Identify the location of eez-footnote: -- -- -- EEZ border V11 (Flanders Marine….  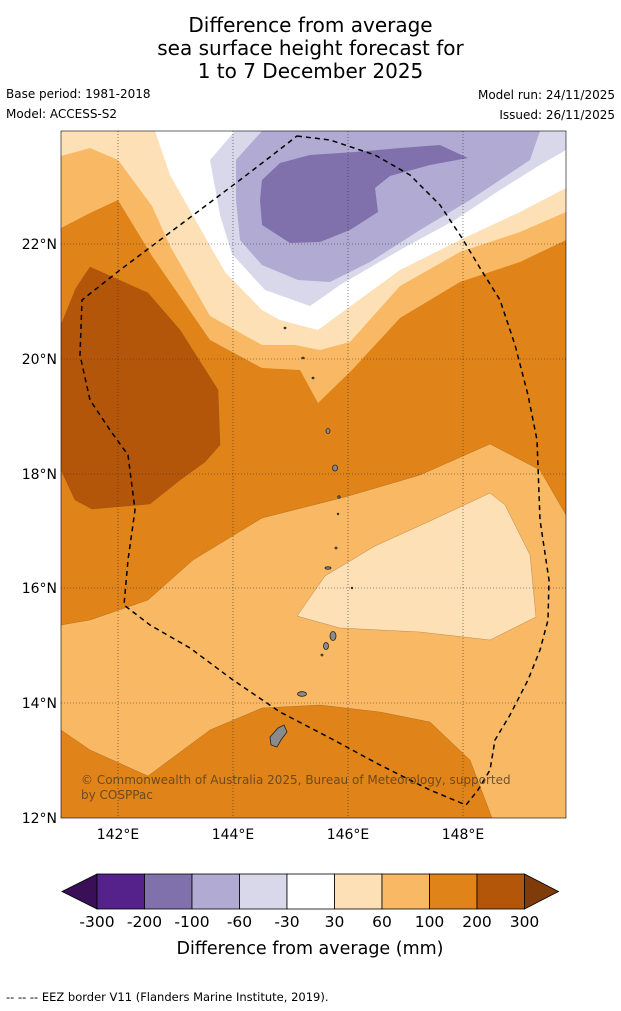
(167, 997).